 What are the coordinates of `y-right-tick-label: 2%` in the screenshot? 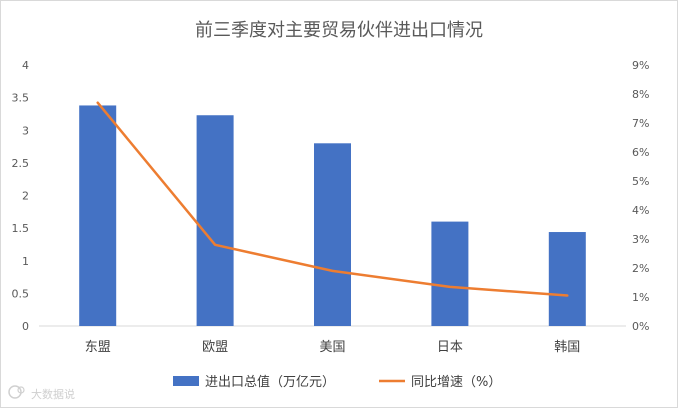 It's located at (640, 268).